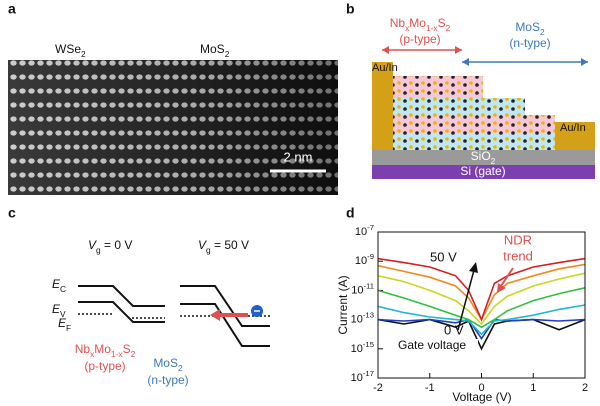 Image resolution: width=600 pixels, height=406 pixels. I want to click on text-part: -9, so click(370, 256).